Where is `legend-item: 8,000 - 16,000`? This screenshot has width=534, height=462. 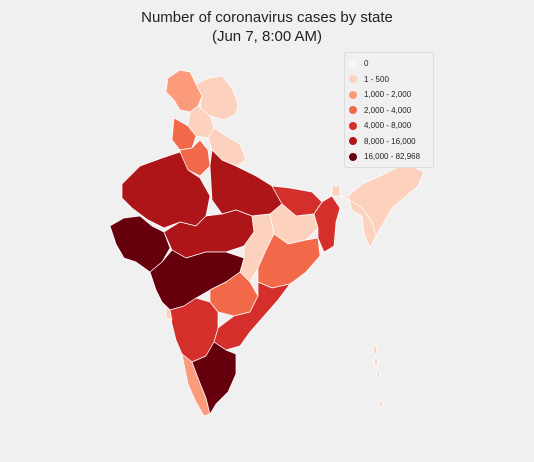 legend-item: 8,000 - 16,000 is located at coordinates (389, 142).